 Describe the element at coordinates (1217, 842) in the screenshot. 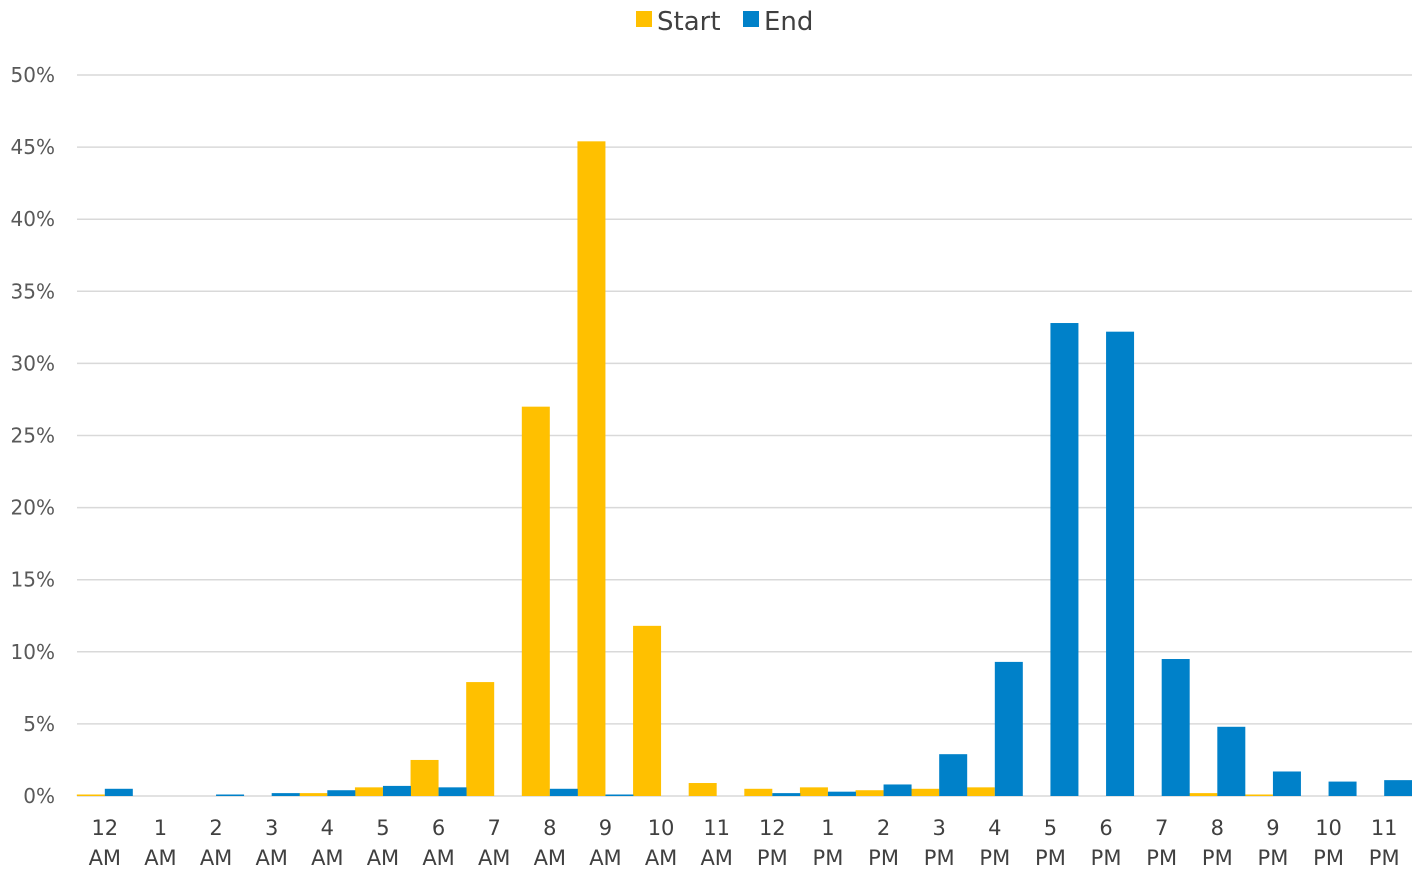

I see `x-category-label: 8 PM` at that location.